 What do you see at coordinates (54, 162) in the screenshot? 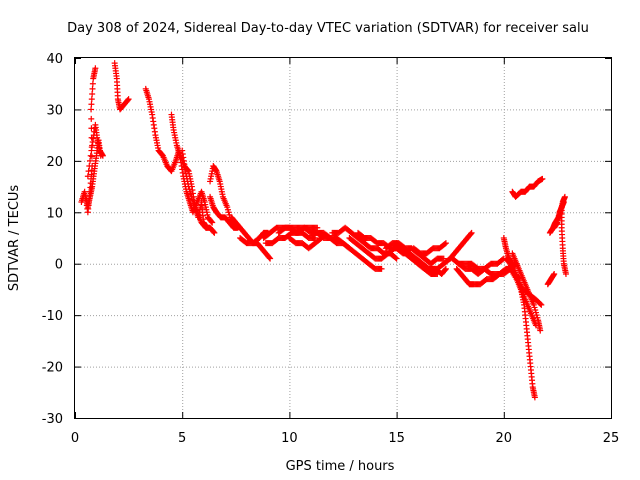
I see `y-tick-label: 20` at bounding box center [54, 162].